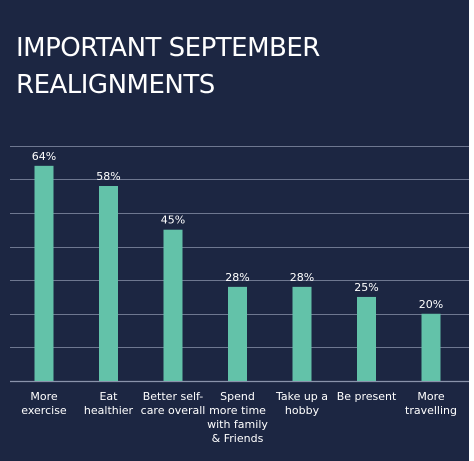 The image size is (474, 461). I want to click on bar-value-label: 45%, so click(173, 220).